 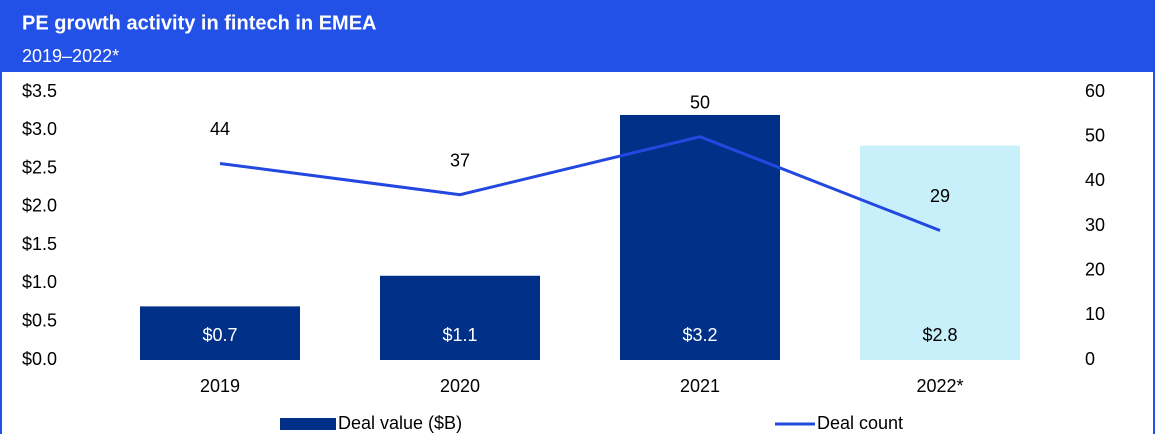 What do you see at coordinates (70, 56) in the screenshot?
I see `chart-subtitle: 2019–2022*` at bounding box center [70, 56].